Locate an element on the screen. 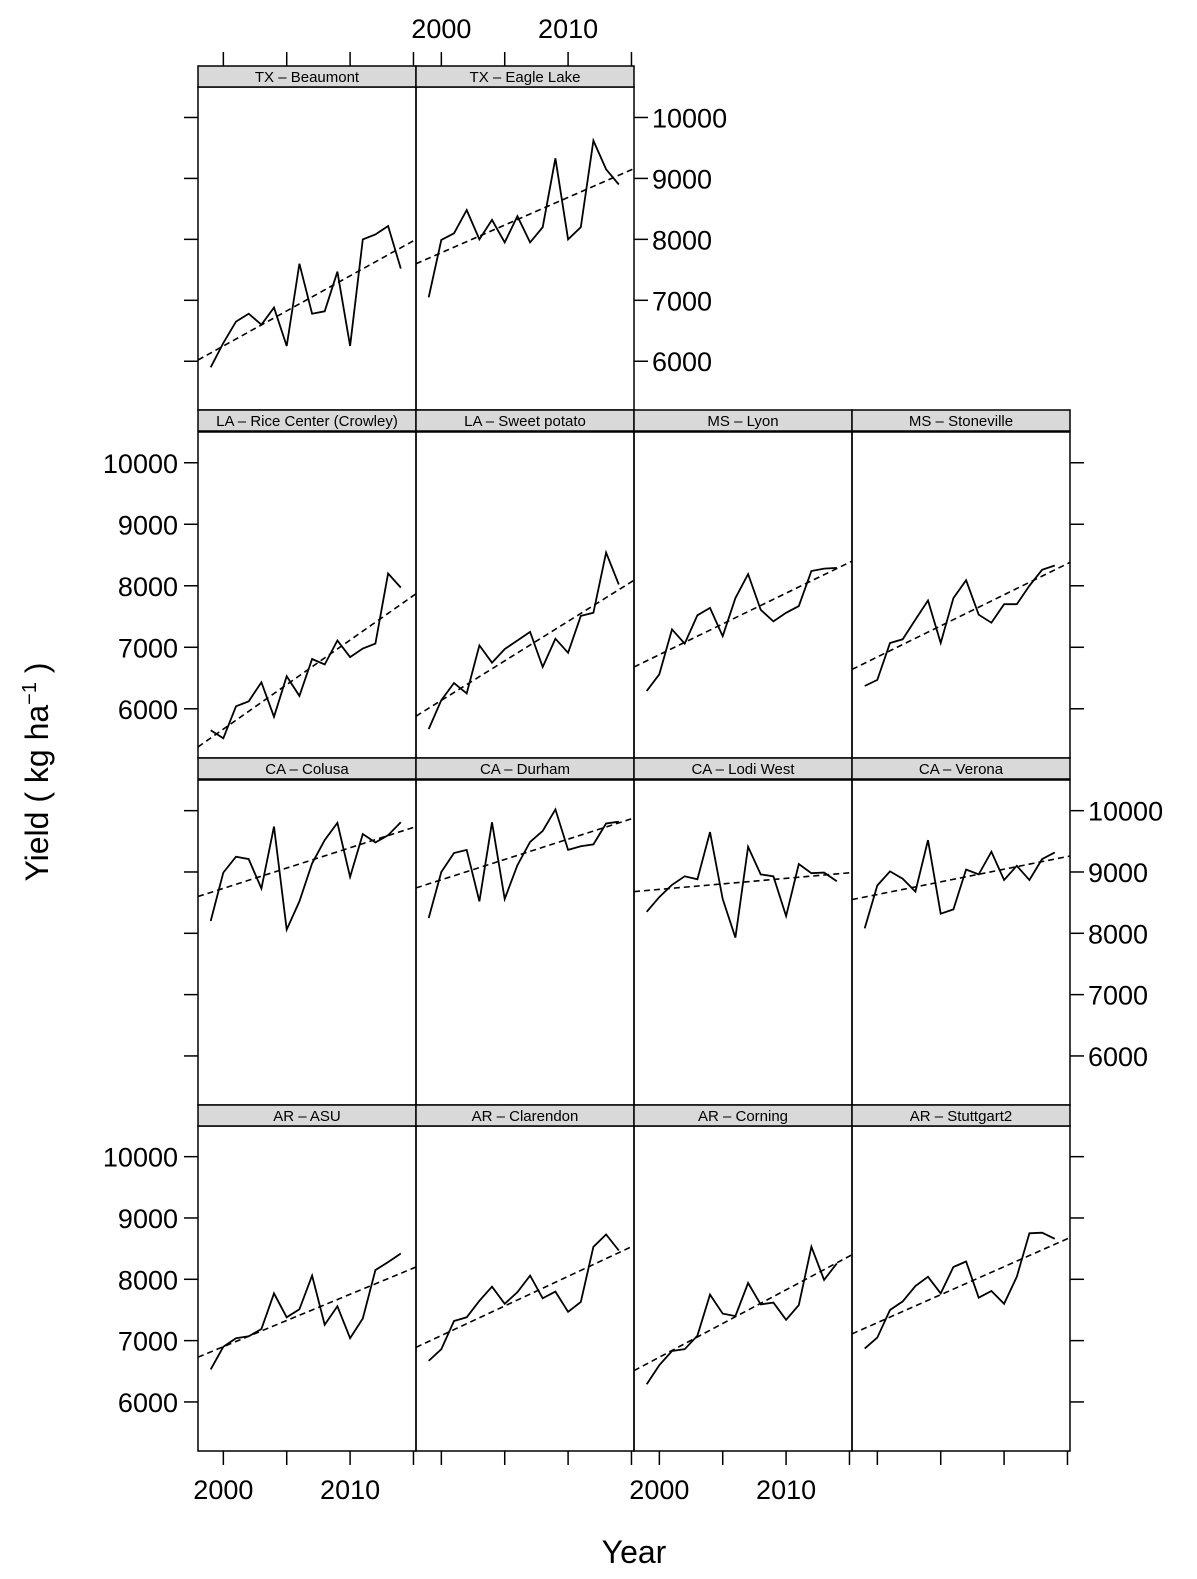 Image resolution: width=1197 pixels, height=1579 pixels. y-axis-title: Yield ( kg ha−1 ) is located at coordinates (37, 771).